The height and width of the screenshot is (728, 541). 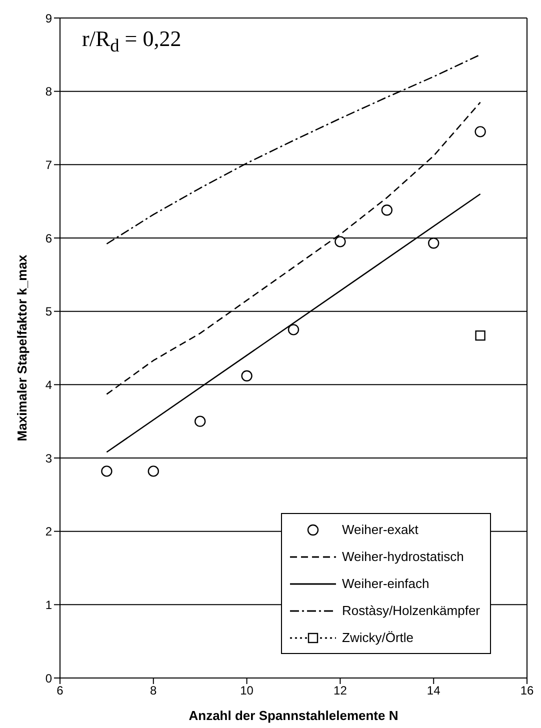 What do you see at coordinates (403, 556) in the screenshot?
I see `legend-label: Weiher-hydrostatisch` at bounding box center [403, 556].